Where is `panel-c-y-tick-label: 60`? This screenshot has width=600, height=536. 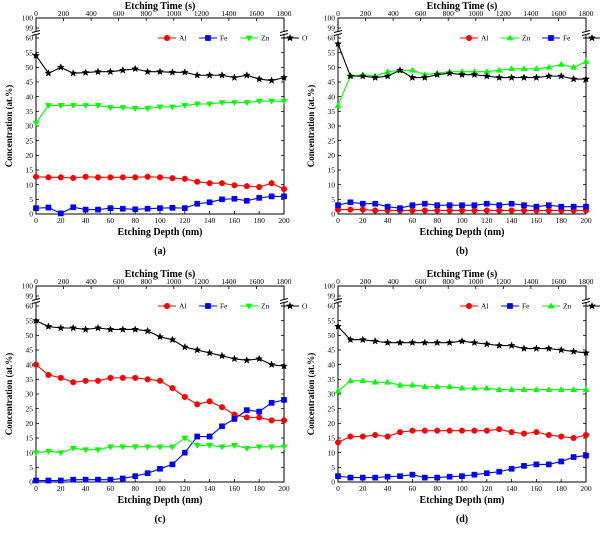
panel-c-y-tick-label: 60 is located at coordinates (30, 306).